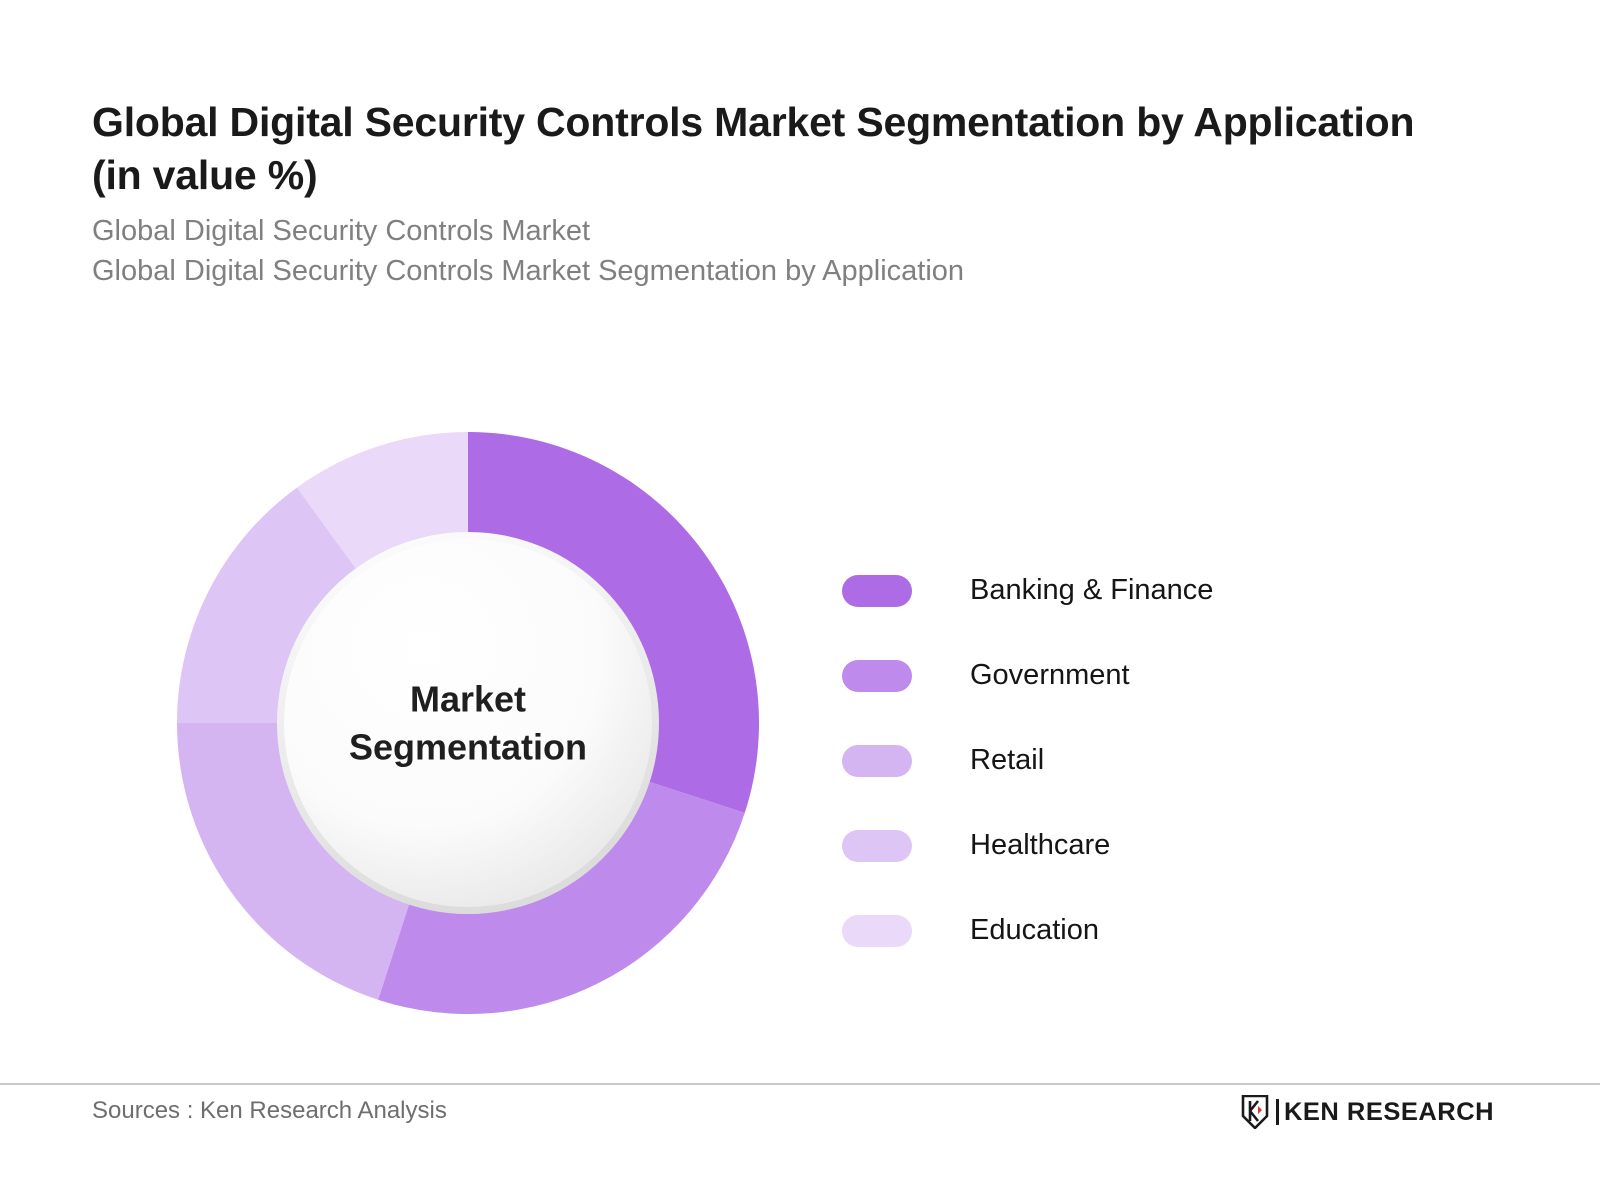 The image size is (1600, 1200). What do you see at coordinates (1277, 1112) in the screenshot?
I see `logo-divider` at bounding box center [1277, 1112].